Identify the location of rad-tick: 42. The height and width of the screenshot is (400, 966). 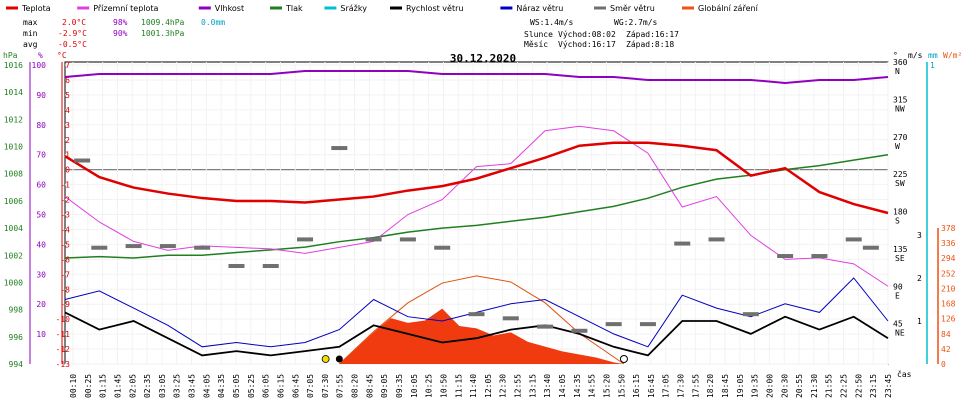
(946, 349).